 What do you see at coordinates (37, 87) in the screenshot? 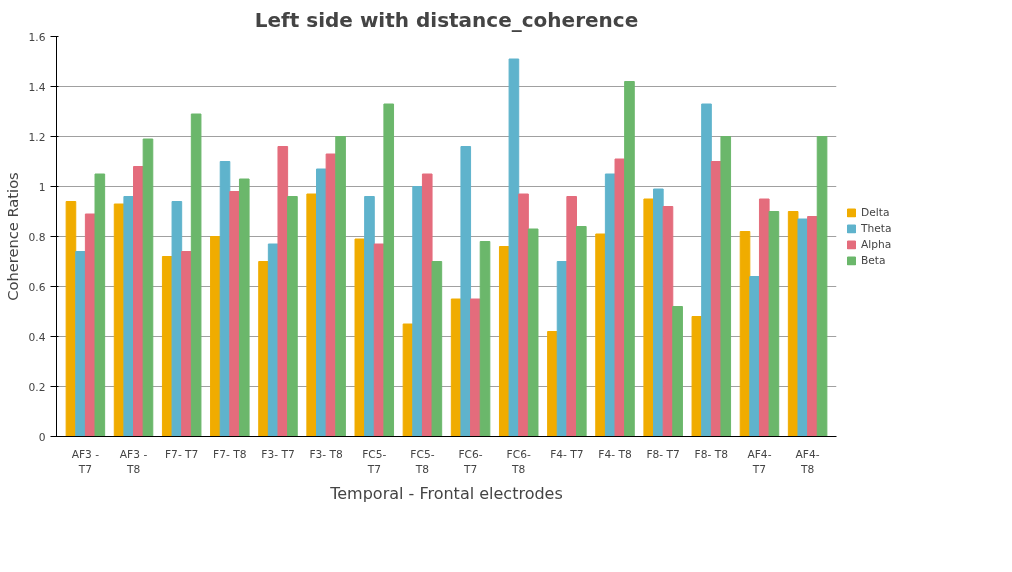
I see `y-tick-label: 1.4` at bounding box center [37, 87].